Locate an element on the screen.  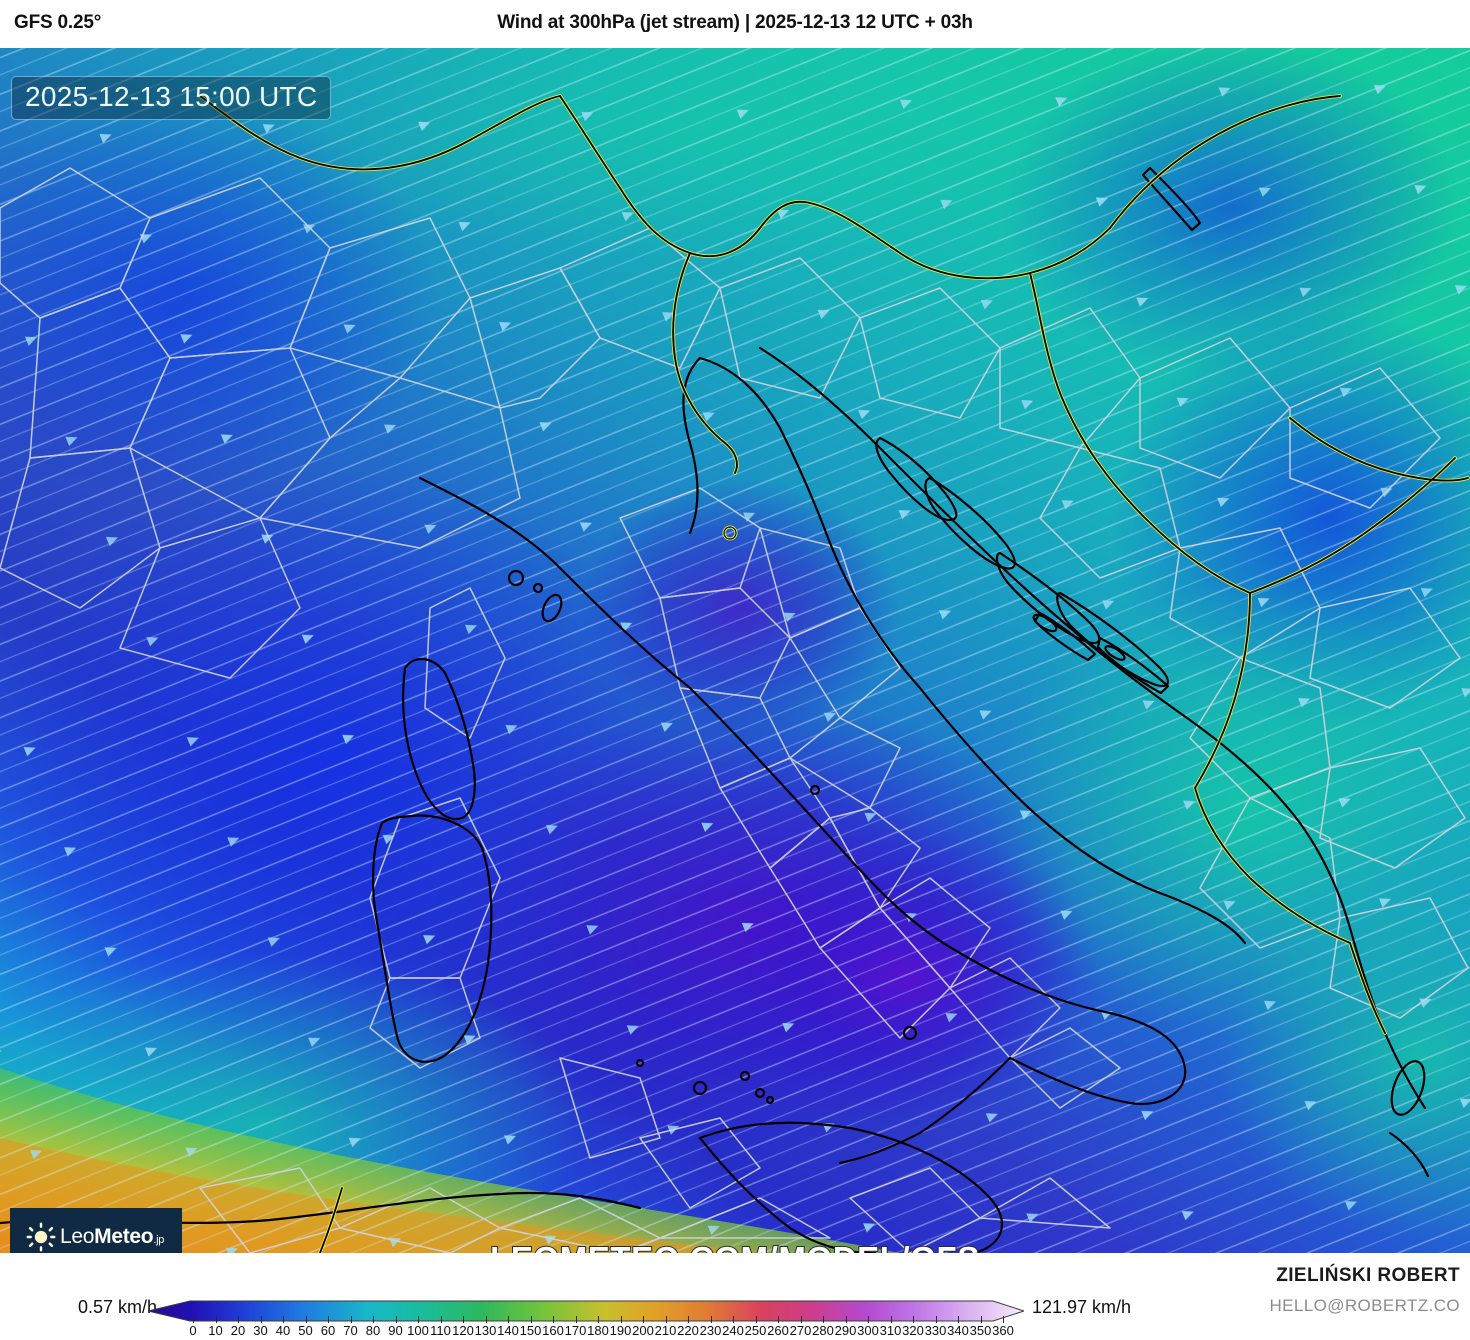
credit-author: ZIELIŃSKI ROBERT is located at coordinates (1368, 1275).